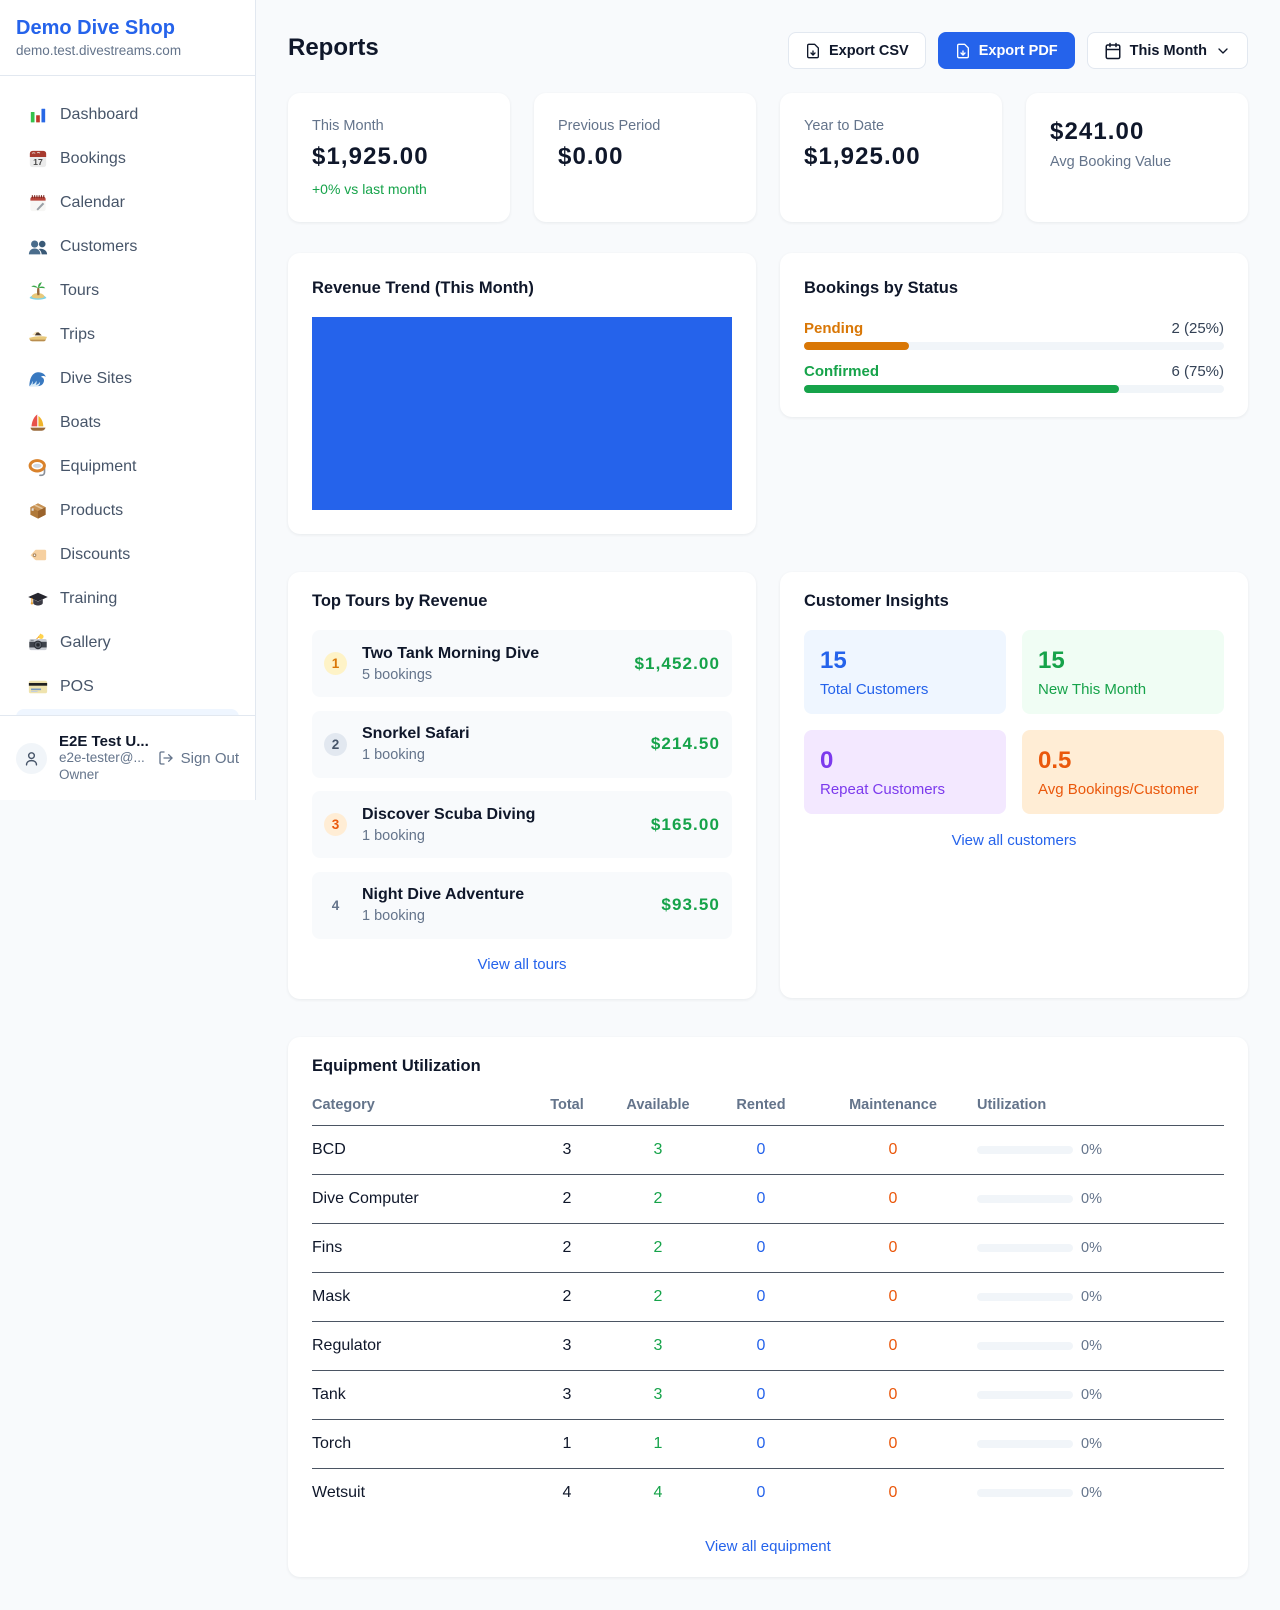 Image resolution: width=1280 pixels, height=1610 pixels. What do you see at coordinates (38, 162) in the screenshot?
I see `svg-text: 17` at bounding box center [38, 162].